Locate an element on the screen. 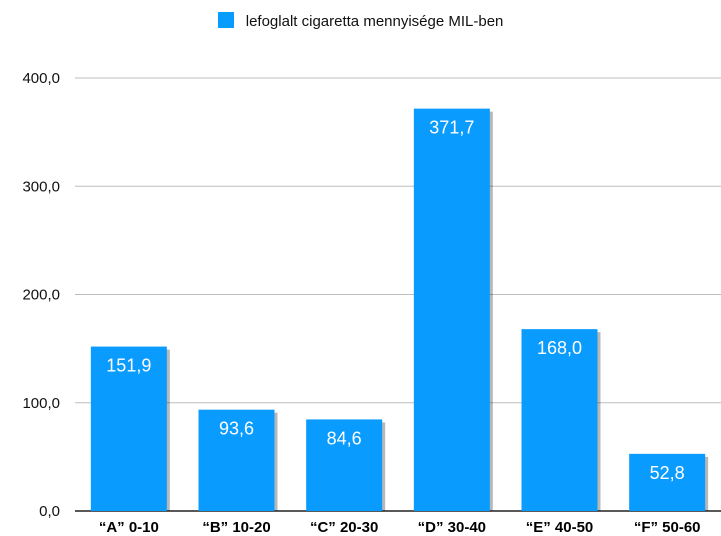 The width and height of the screenshot is (721, 536). data-label: 52,8 is located at coordinates (667, 473).